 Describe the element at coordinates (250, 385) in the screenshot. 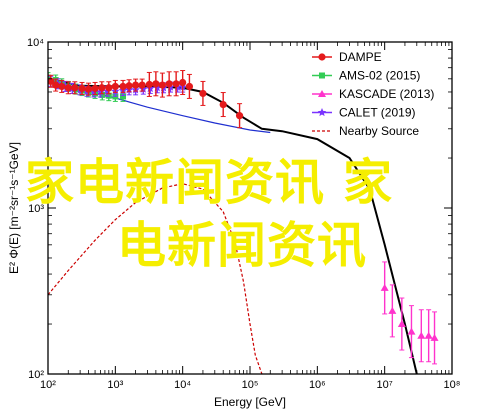

I see `x-tick-label: 10⁵` at that location.